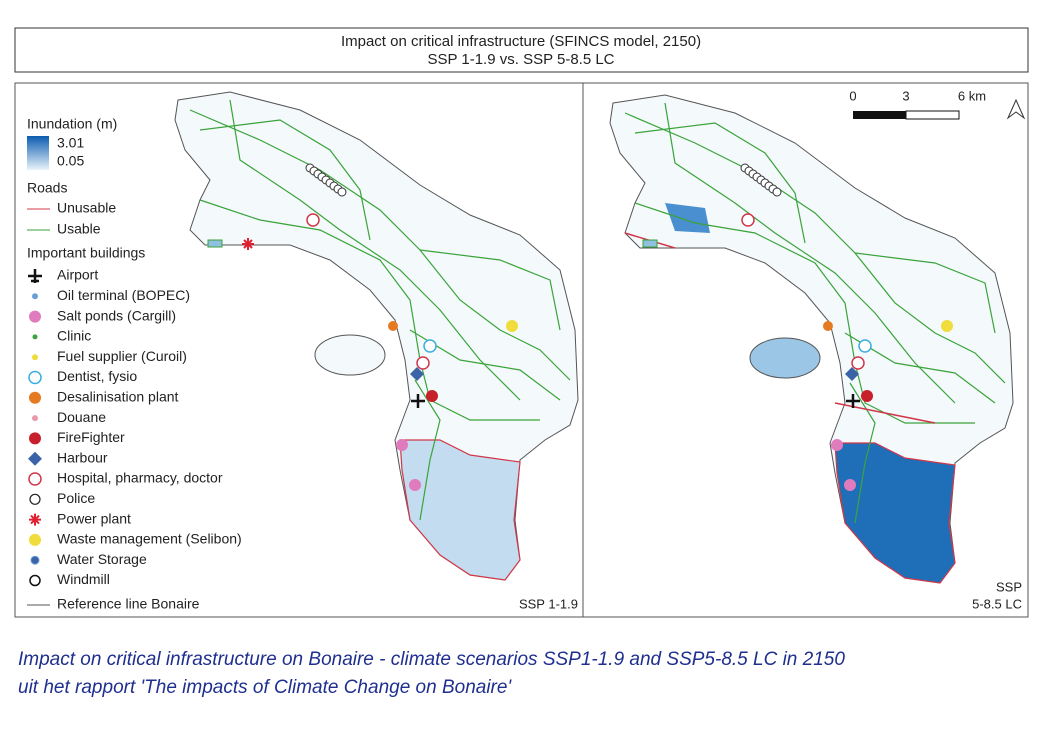 The height and width of the screenshot is (729, 1042). Describe the element at coordinates (86, 208) in the screenshot. I see `legend-road-item: Unusable` at that location.